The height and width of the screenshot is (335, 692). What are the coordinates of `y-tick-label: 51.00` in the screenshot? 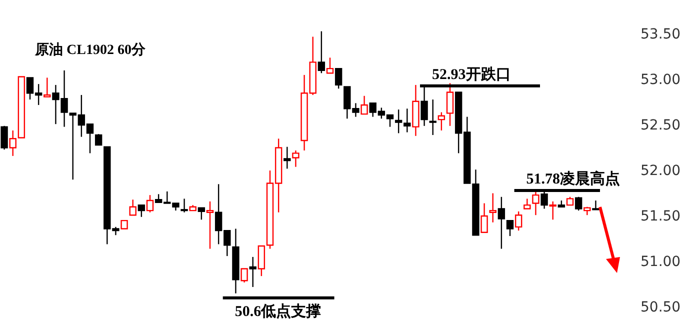 It's located at (660, 262).